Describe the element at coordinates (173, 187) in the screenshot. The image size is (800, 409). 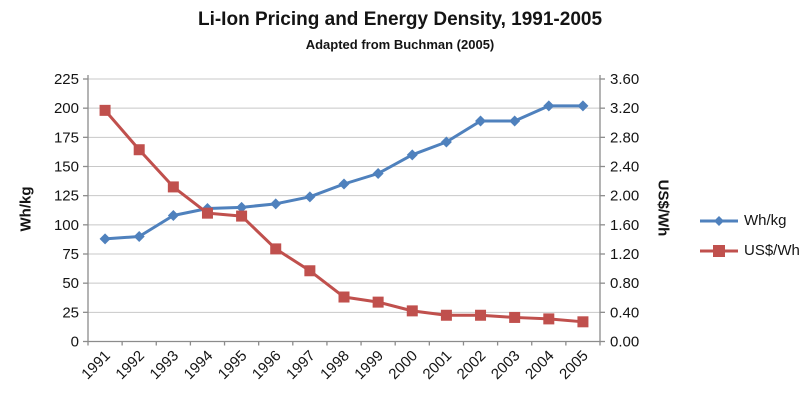
I see `data-point-usdwh-1993` at that location.